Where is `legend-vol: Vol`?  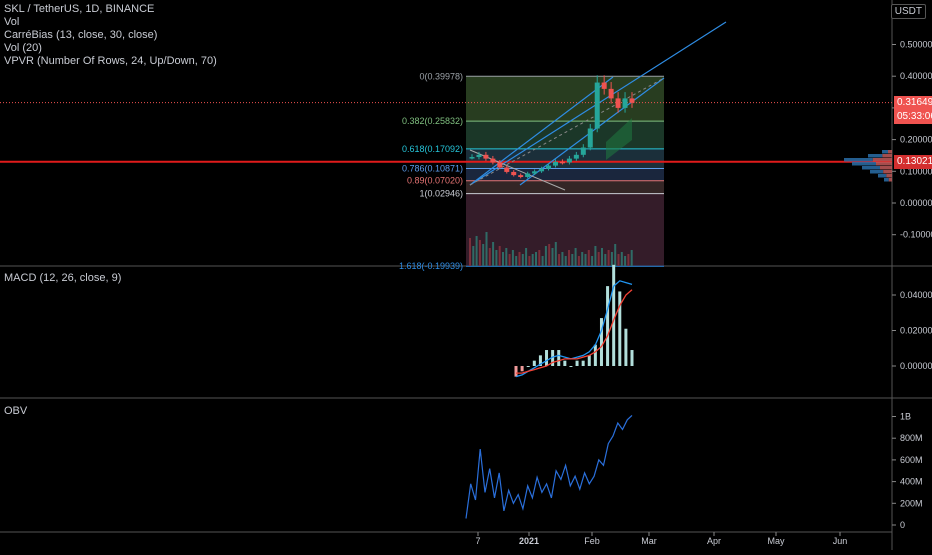
legend-vol: Vol is located at coordinates (12, 22).